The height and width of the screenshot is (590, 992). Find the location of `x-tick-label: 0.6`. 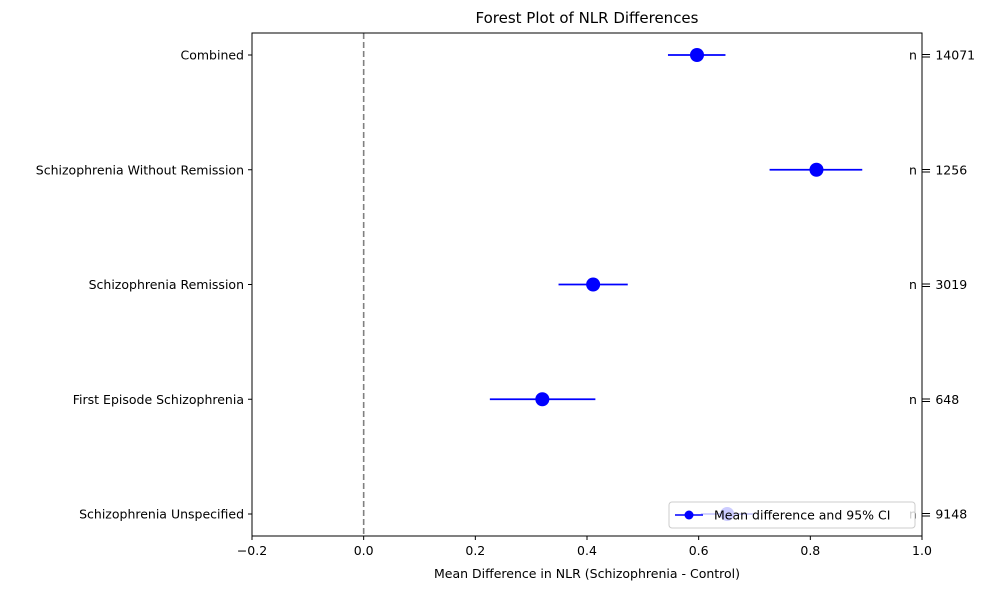

x-tick-label: 0.6 is located at coordinates (699, 550).